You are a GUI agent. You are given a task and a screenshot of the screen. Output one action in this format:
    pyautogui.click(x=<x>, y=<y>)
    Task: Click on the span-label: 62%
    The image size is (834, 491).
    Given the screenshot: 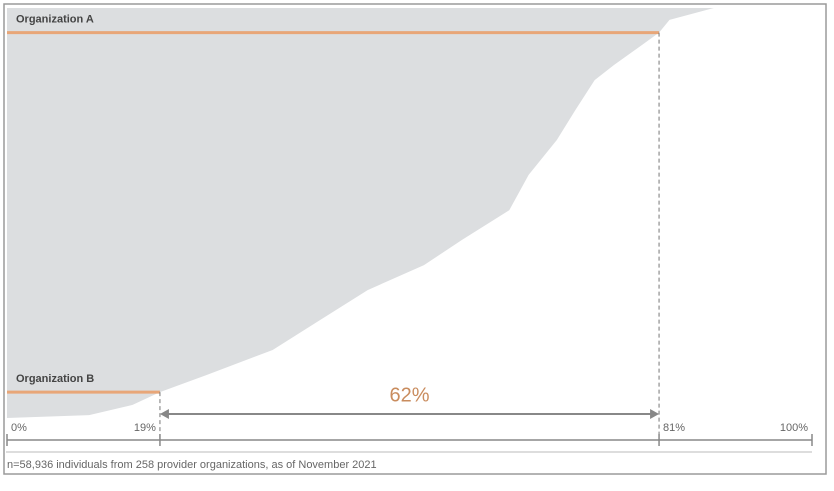 What is the action you would take?
    pyautogui.click(x=409, y=395)
    